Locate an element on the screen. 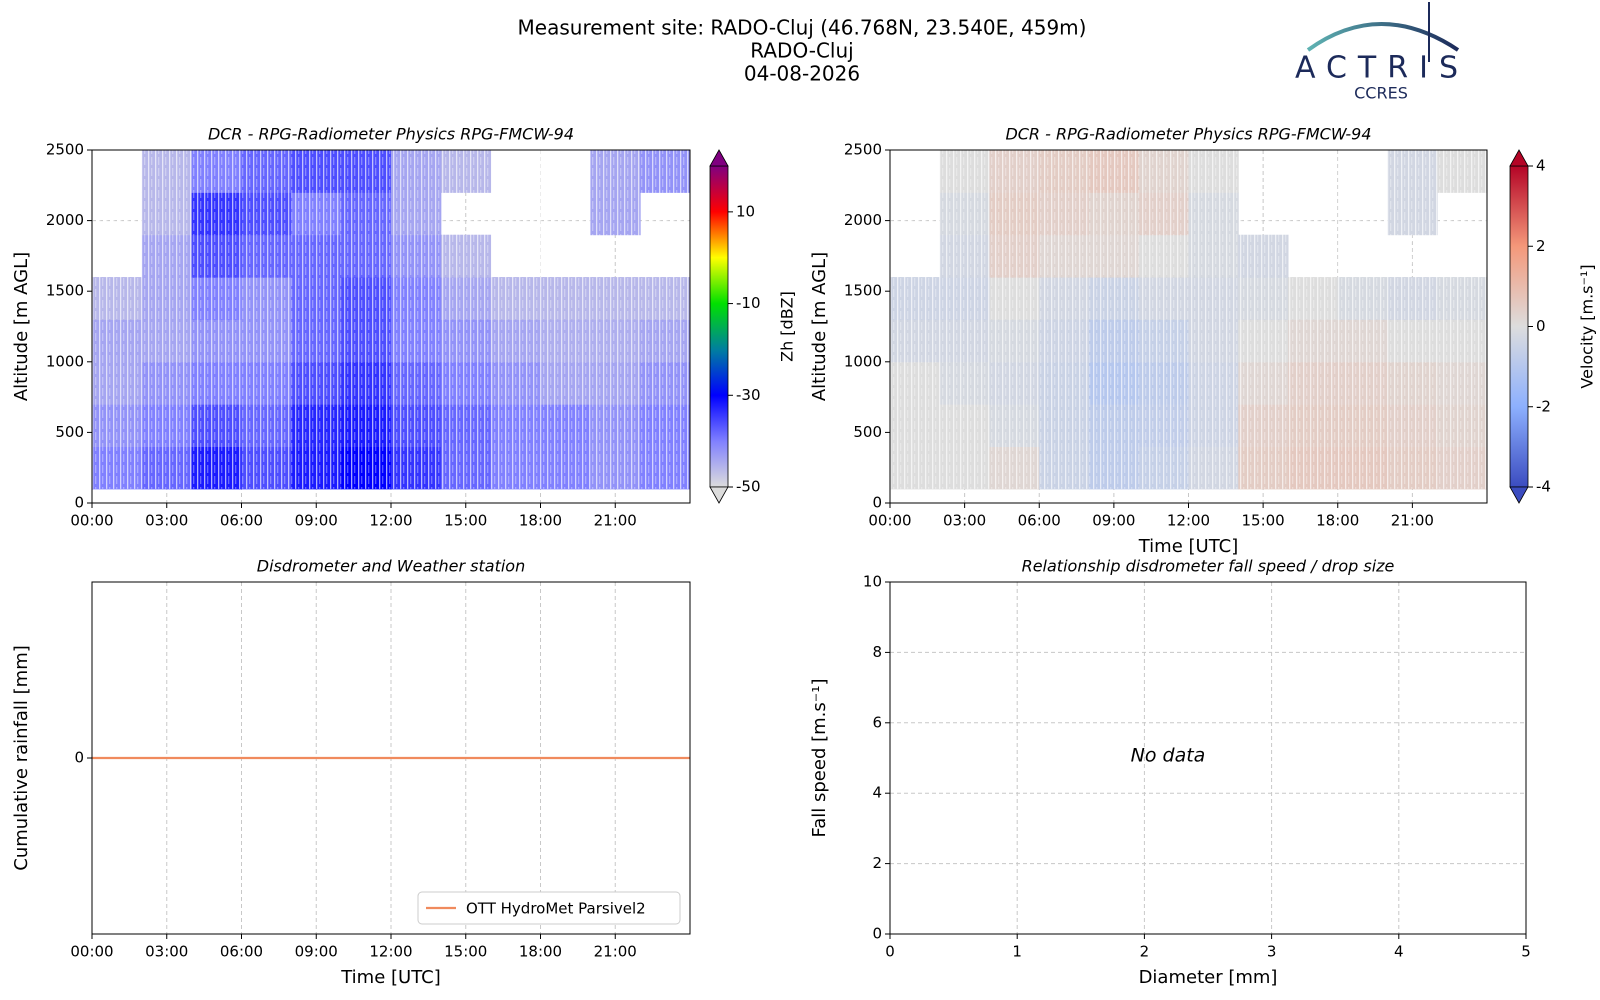 This screenshot has width=1600, height=1000. header-line: RADO-Cluj is located at coordinates (801, 51).